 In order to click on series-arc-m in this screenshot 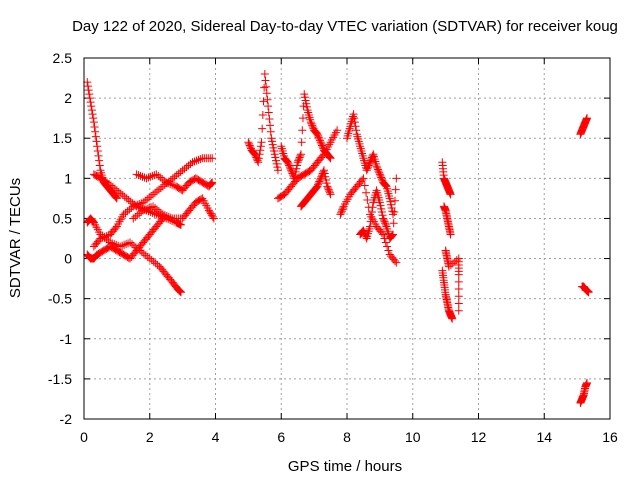, I will do `click(368, 220)`.